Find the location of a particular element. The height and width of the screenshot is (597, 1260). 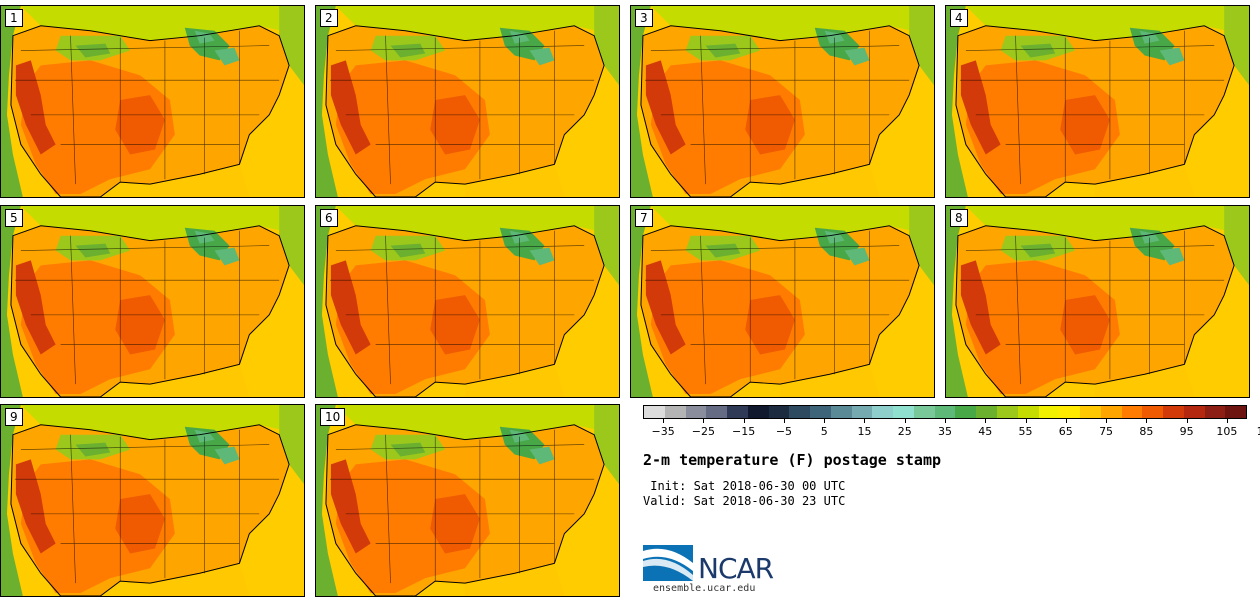

colorbar-tick-label: 25 is located at coordinates (904, 431).